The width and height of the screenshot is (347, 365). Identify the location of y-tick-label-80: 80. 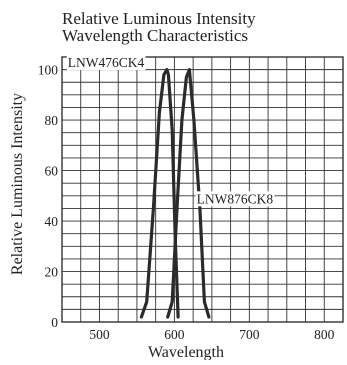
(52, 120).